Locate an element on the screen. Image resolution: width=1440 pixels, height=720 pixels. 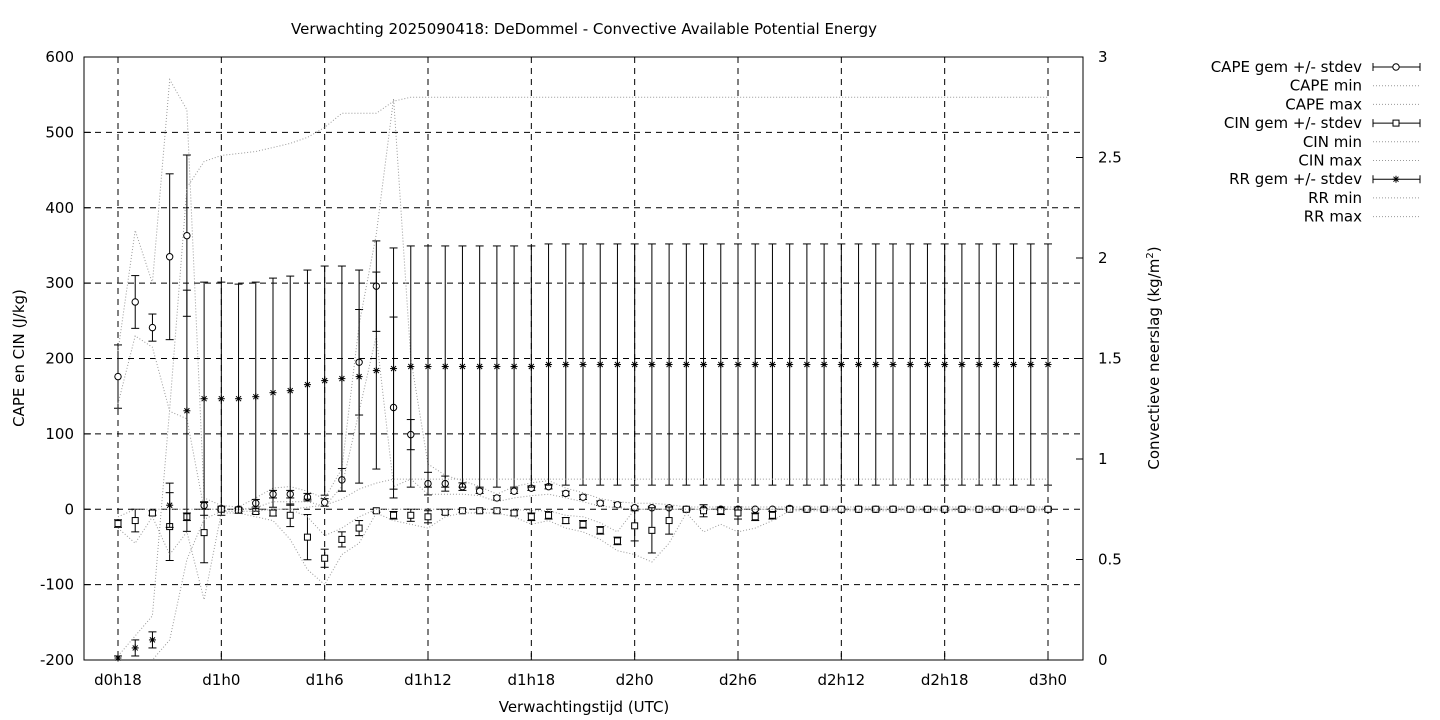
legend-item: CAPE min is located at coordinates (1355, 86).